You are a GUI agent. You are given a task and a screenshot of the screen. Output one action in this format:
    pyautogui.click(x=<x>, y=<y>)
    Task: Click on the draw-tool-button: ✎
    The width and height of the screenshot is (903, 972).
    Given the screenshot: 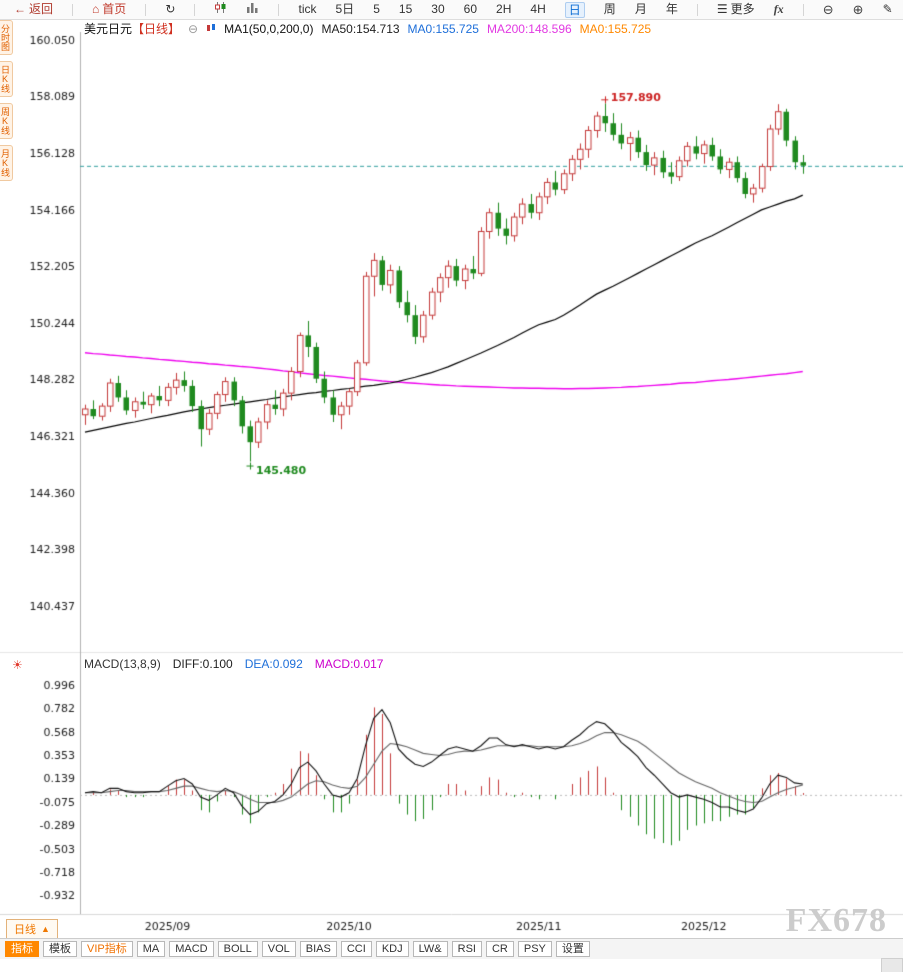 What is the action you would take?
    pyautogui.click(x=887, y=9)
    